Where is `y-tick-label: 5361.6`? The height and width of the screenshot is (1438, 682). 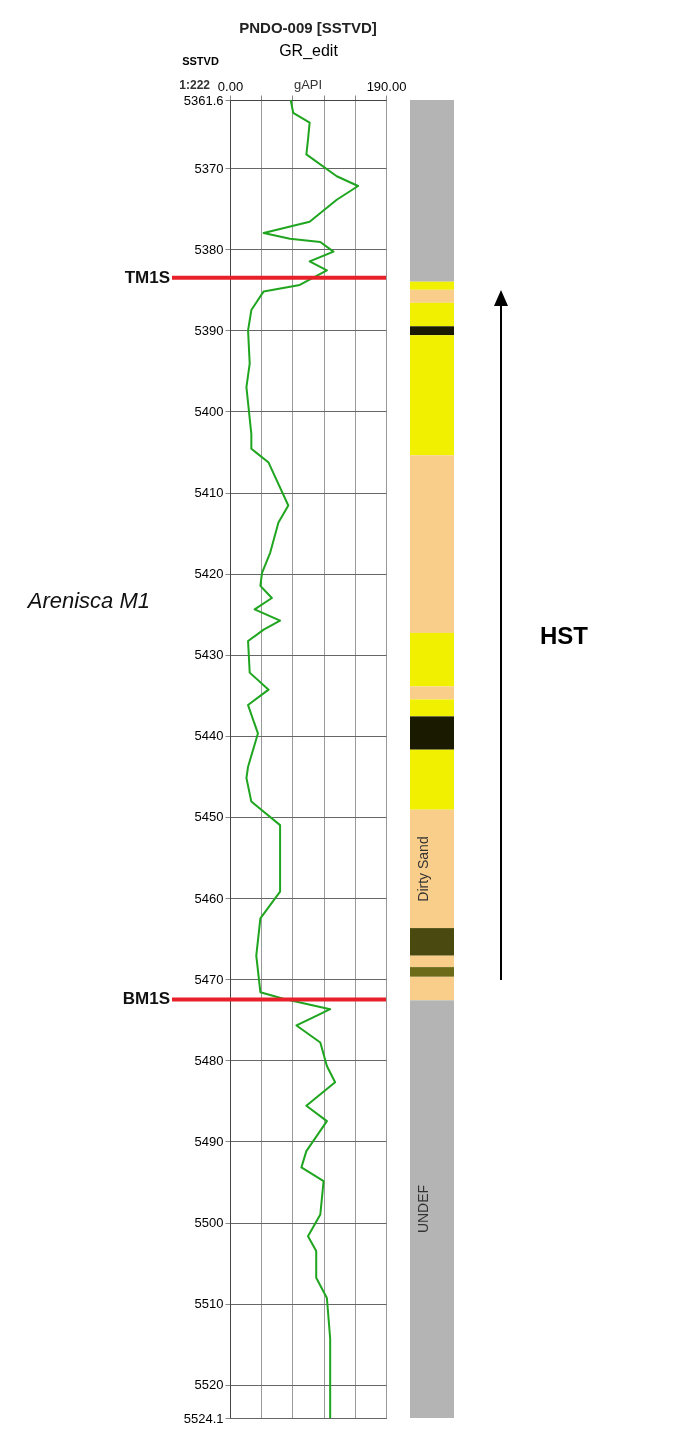
y-tick-label: 5361.6 is located at coordinates (203, 100).